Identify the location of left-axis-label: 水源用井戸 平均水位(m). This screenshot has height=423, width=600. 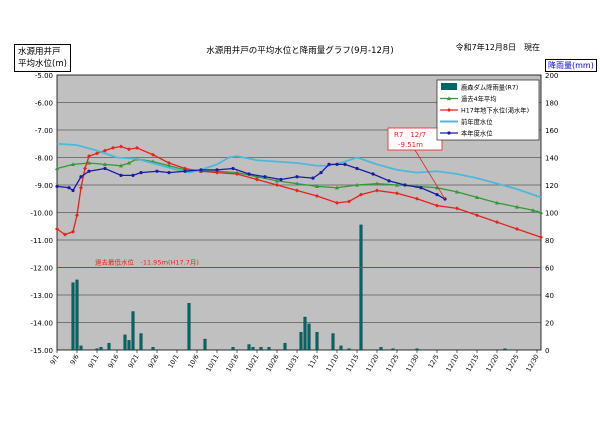
(42, 58).